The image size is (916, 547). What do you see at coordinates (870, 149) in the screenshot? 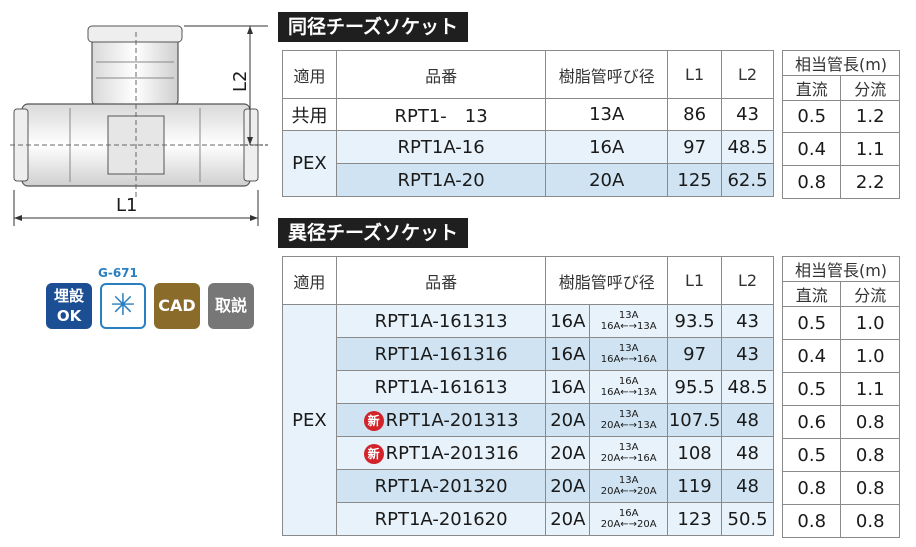
I see `branch-value: 1.1` at bounding box center [870, 149].